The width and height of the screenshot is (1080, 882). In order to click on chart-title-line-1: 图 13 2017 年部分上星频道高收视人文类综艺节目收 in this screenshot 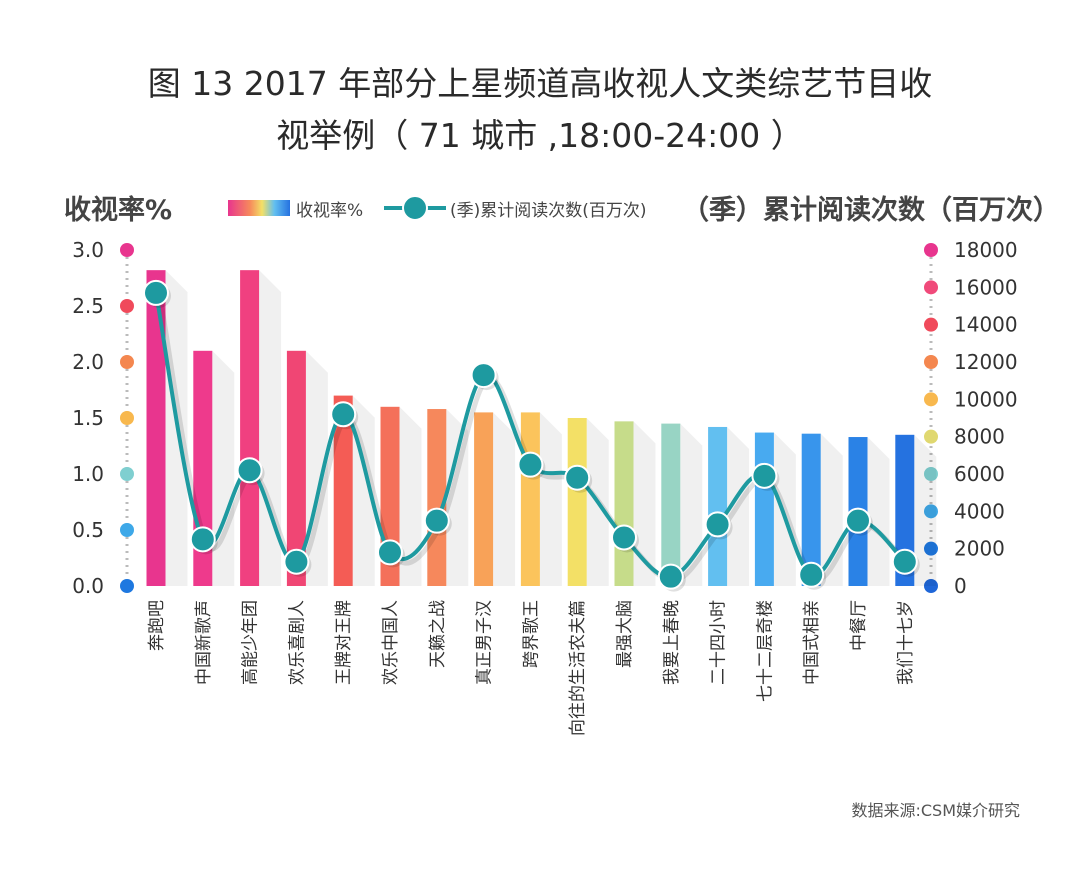, I will do `click(540, 83)`.